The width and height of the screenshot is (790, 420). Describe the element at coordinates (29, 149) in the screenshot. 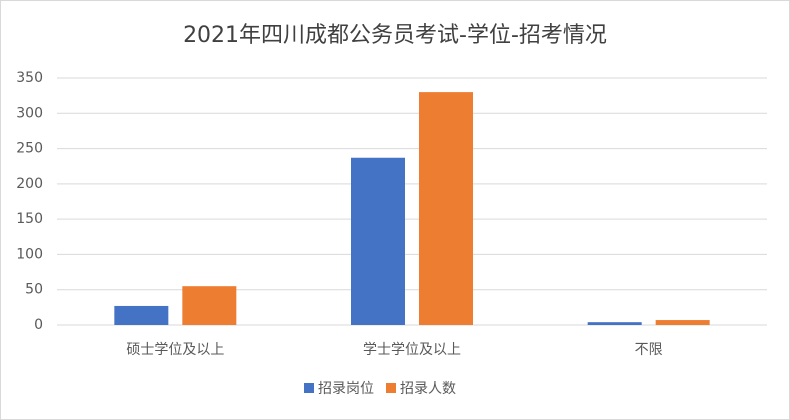

I see `y-tick-label: 250` at that location.